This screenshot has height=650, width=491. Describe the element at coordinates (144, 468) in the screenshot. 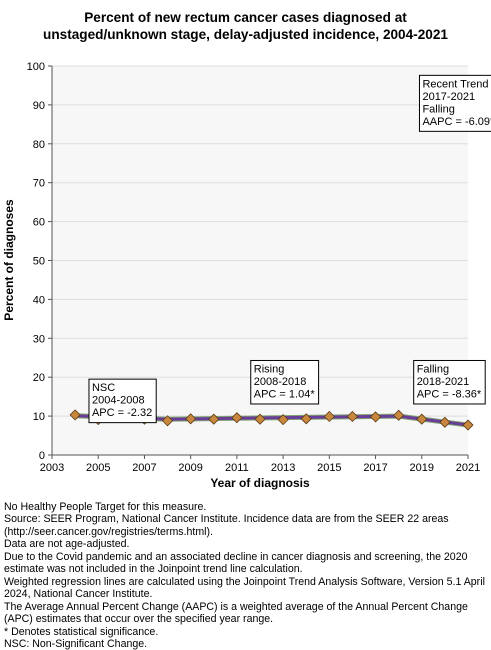

I see `x-tick-label: 2007` at that location.